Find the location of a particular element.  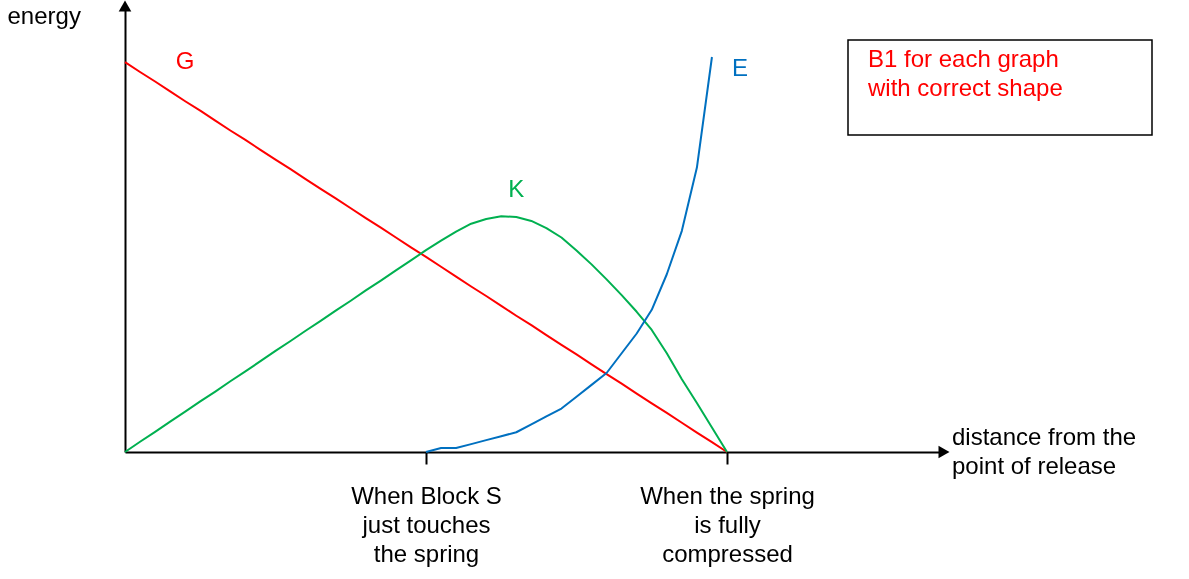

text: B1 for each graph with correct shape is located at coordinates (965, 73).